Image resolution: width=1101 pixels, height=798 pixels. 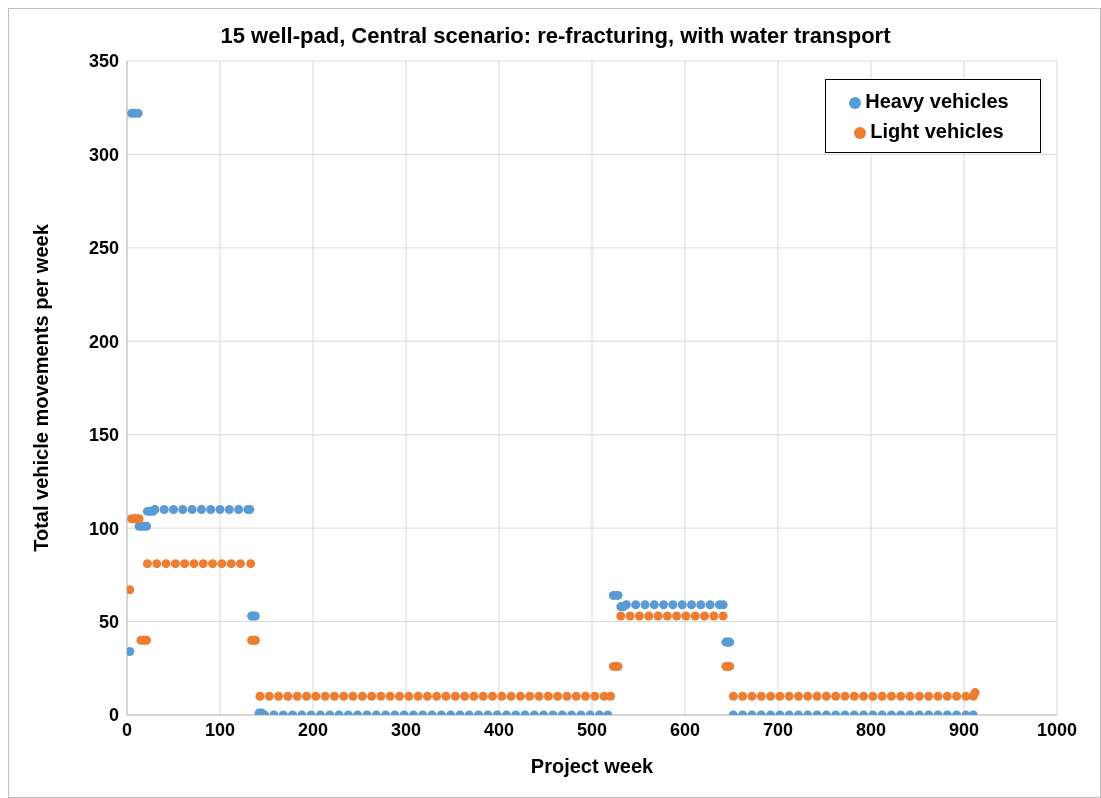 What do you see at coordinates (108, 621) in the screenshot?
I see `y-tick-label: 50` at bounding box center [108, 621].